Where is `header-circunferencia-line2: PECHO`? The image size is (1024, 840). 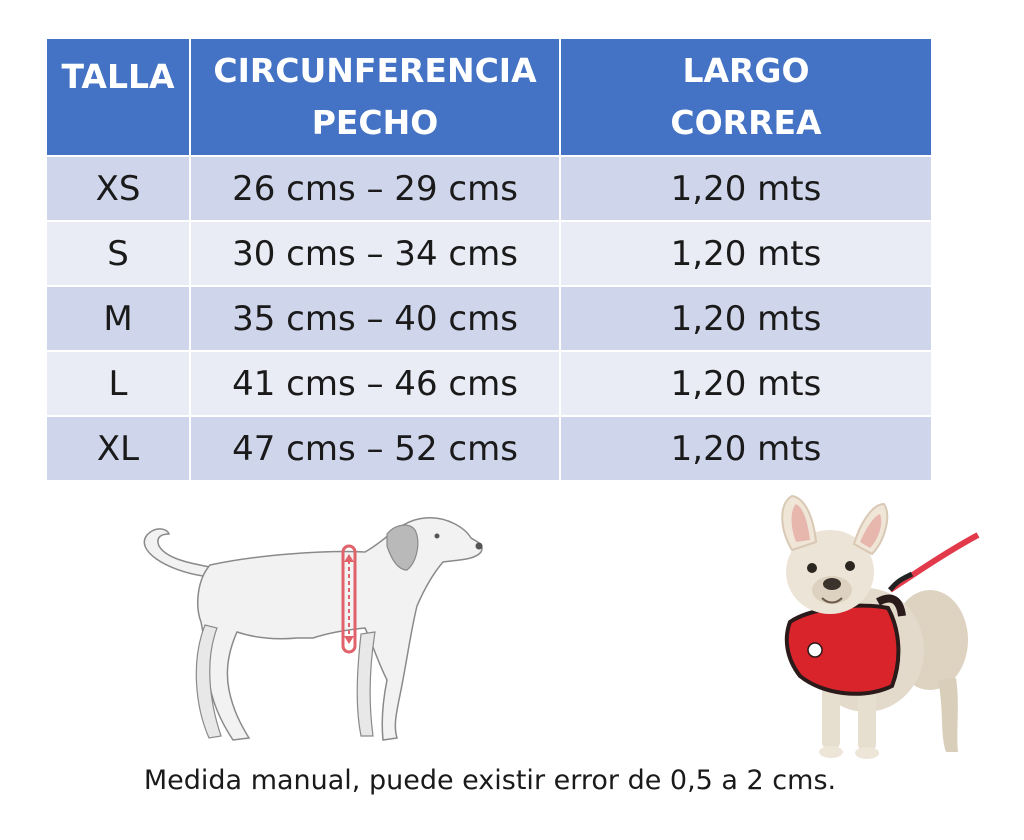
header-circunferencia-line2: PECHO is located at coordinates (375, 122).